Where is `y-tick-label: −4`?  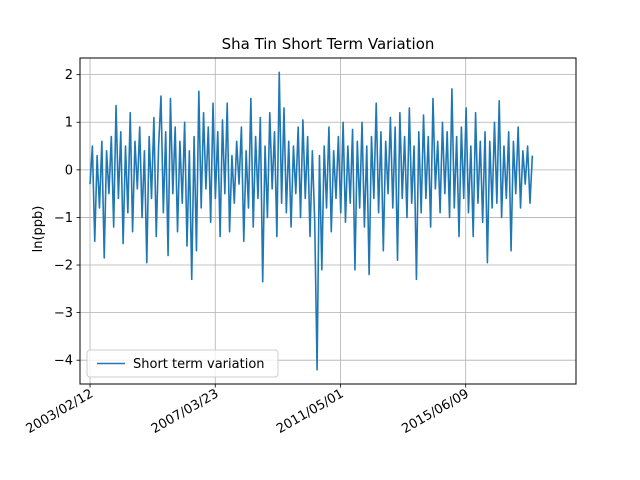 y-tick-label: −4 is located at coordinates (63, 361).